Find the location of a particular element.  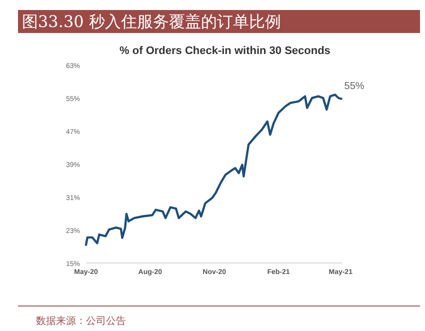

annotation: 55% is located at coordinates (354, 86).